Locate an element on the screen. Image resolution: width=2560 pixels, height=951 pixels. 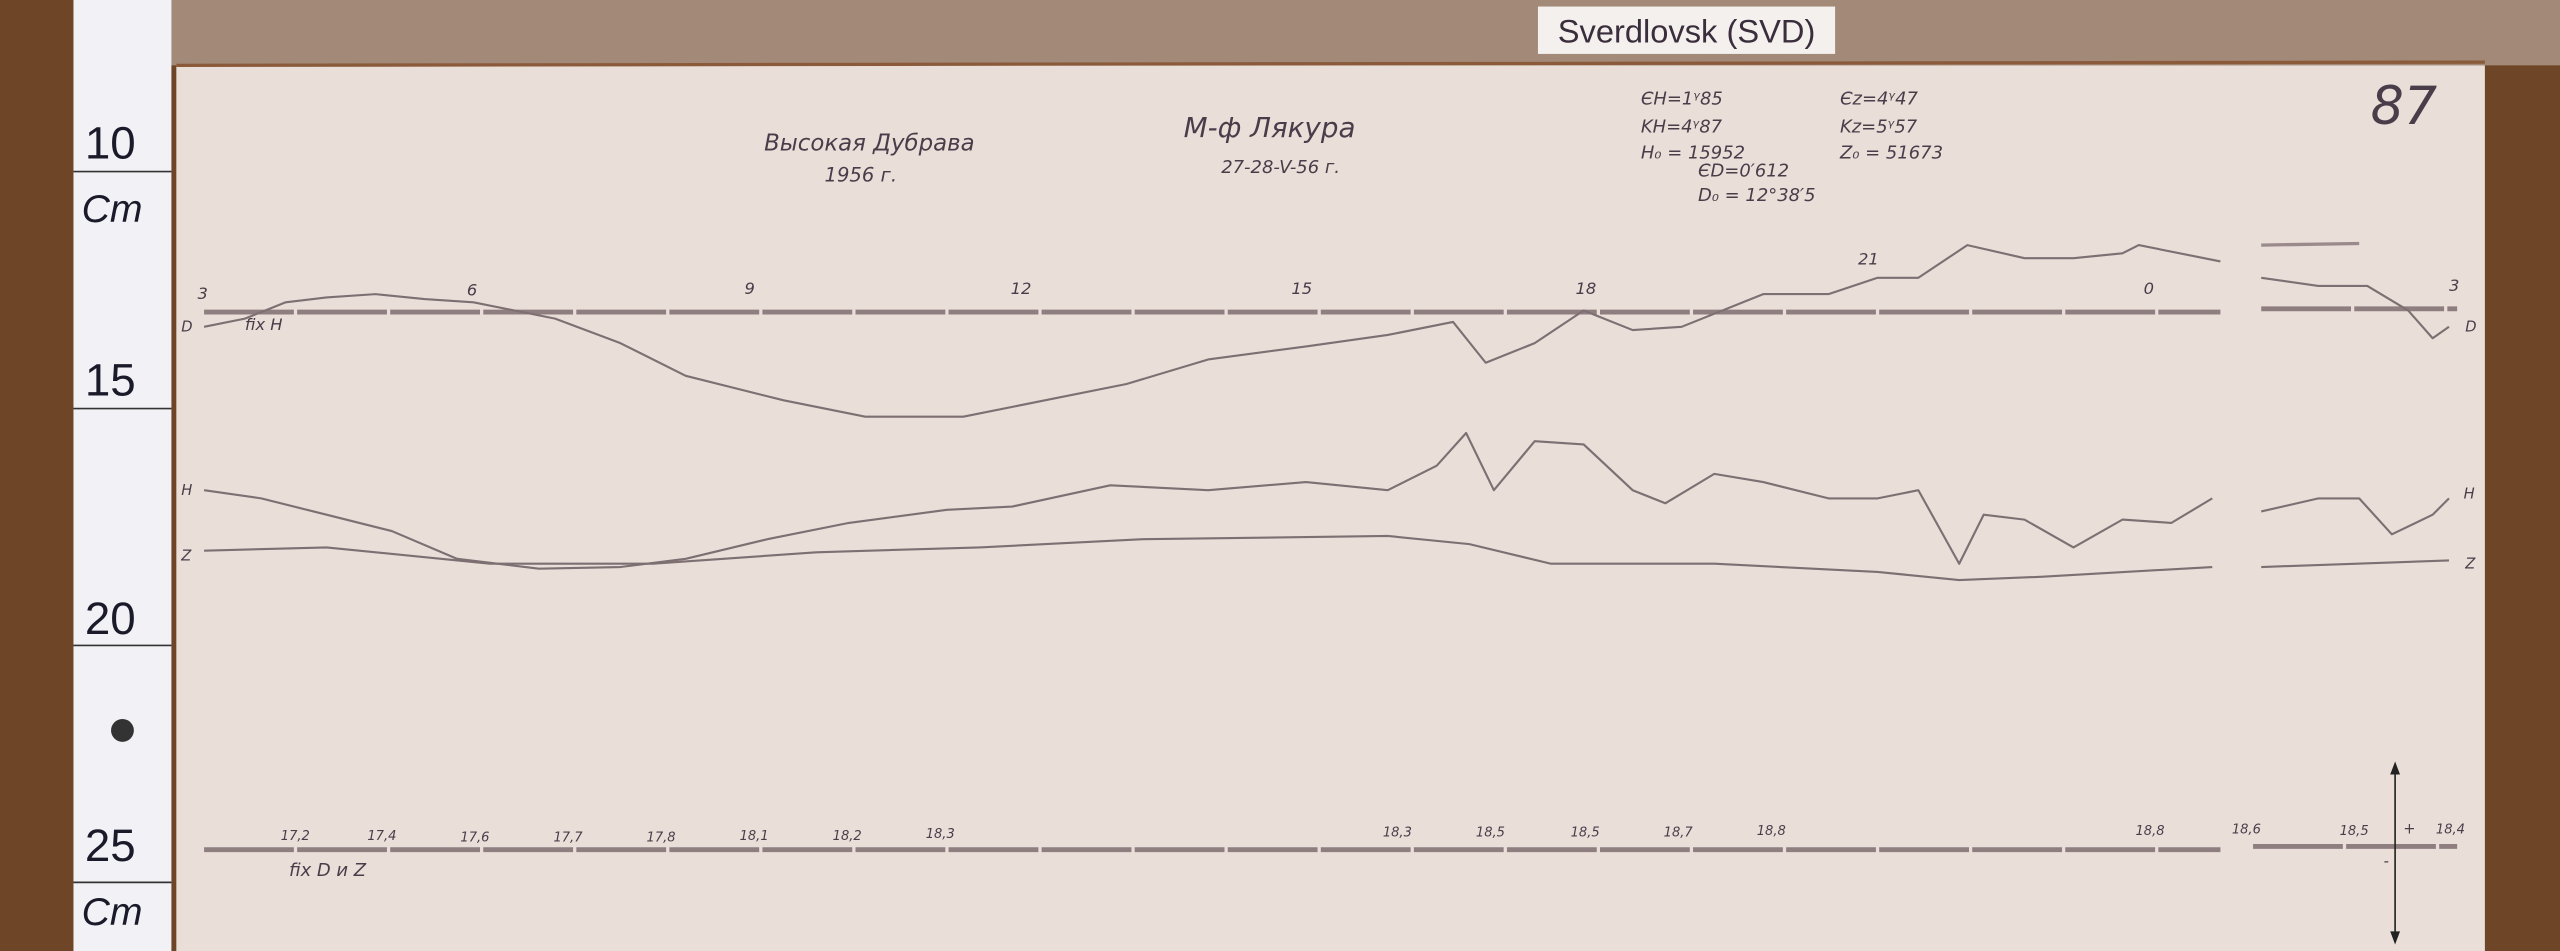
station-name: Высокая Дубрава is located at coordinates (869, 143).